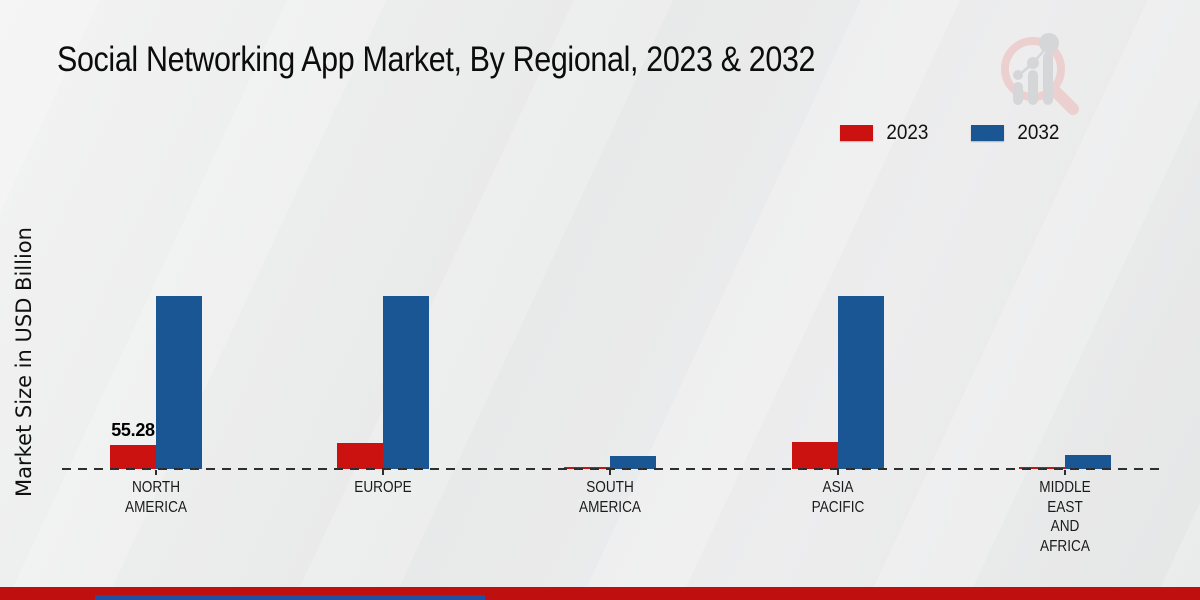 The image size is (1200, 600). Describe the element at coordinates (1065, 472) in the screenshot. I see `axis-tick-middle-east-and-africa` at that location.